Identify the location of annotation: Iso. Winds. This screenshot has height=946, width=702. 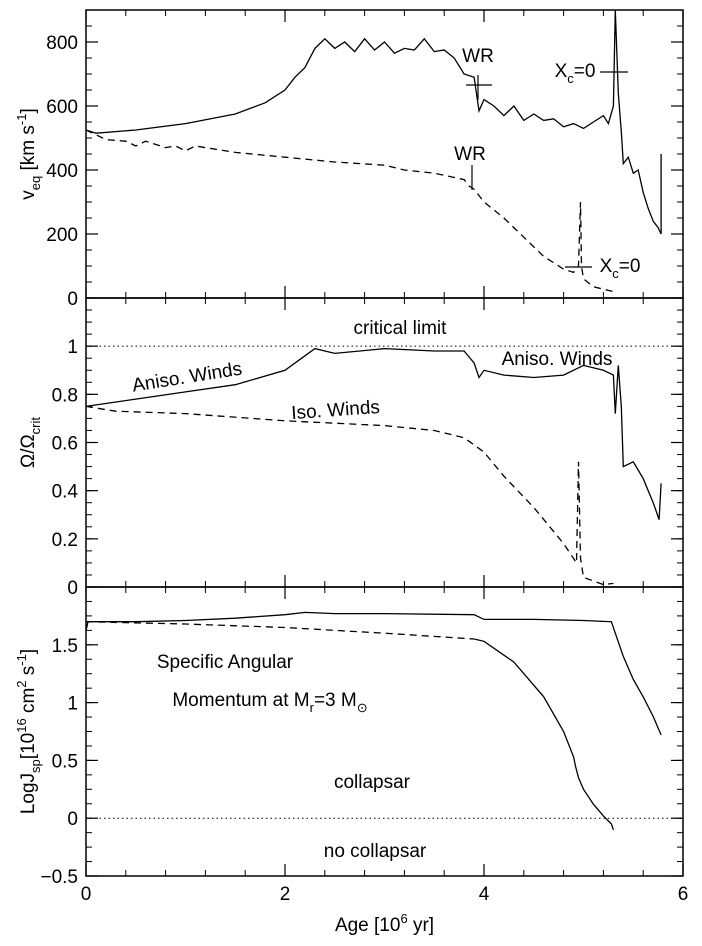
(336, 410).